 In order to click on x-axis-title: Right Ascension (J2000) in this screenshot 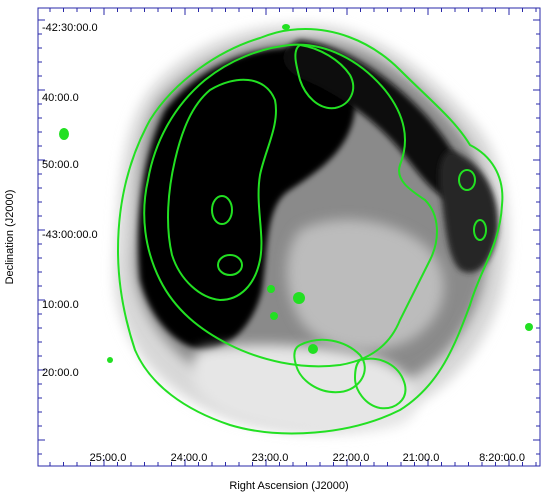, I will do `click(288, 486)`.